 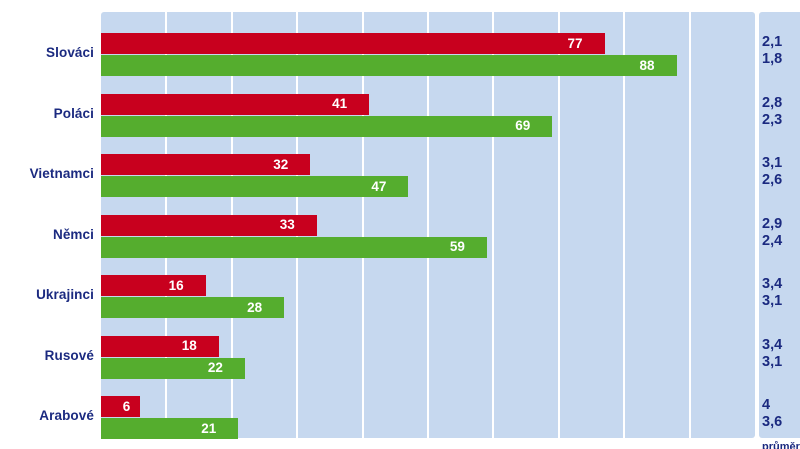 I want to click on average-value-pair: 2,1 1,8, so click(x=781, y=51).